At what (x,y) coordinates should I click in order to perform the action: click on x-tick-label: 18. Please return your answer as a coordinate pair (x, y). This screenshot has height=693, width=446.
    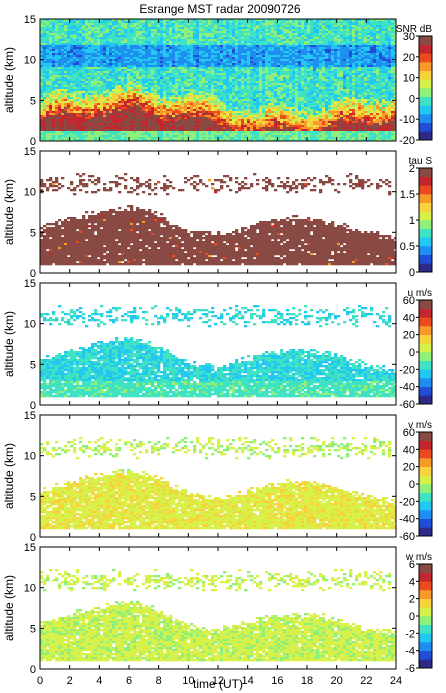
    Looking at the image, I should click on (307, 681).